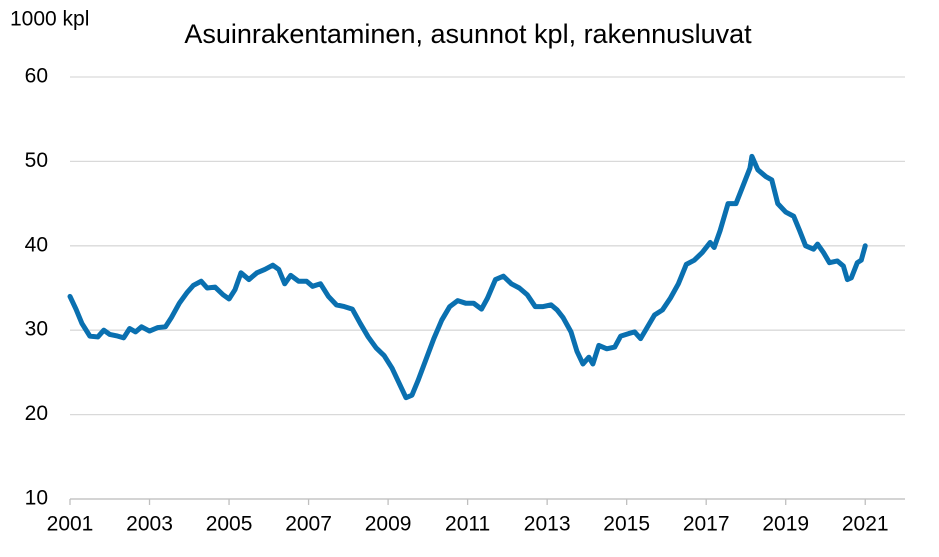  I want to click on y-tick-label: 60, so click(36, 76).